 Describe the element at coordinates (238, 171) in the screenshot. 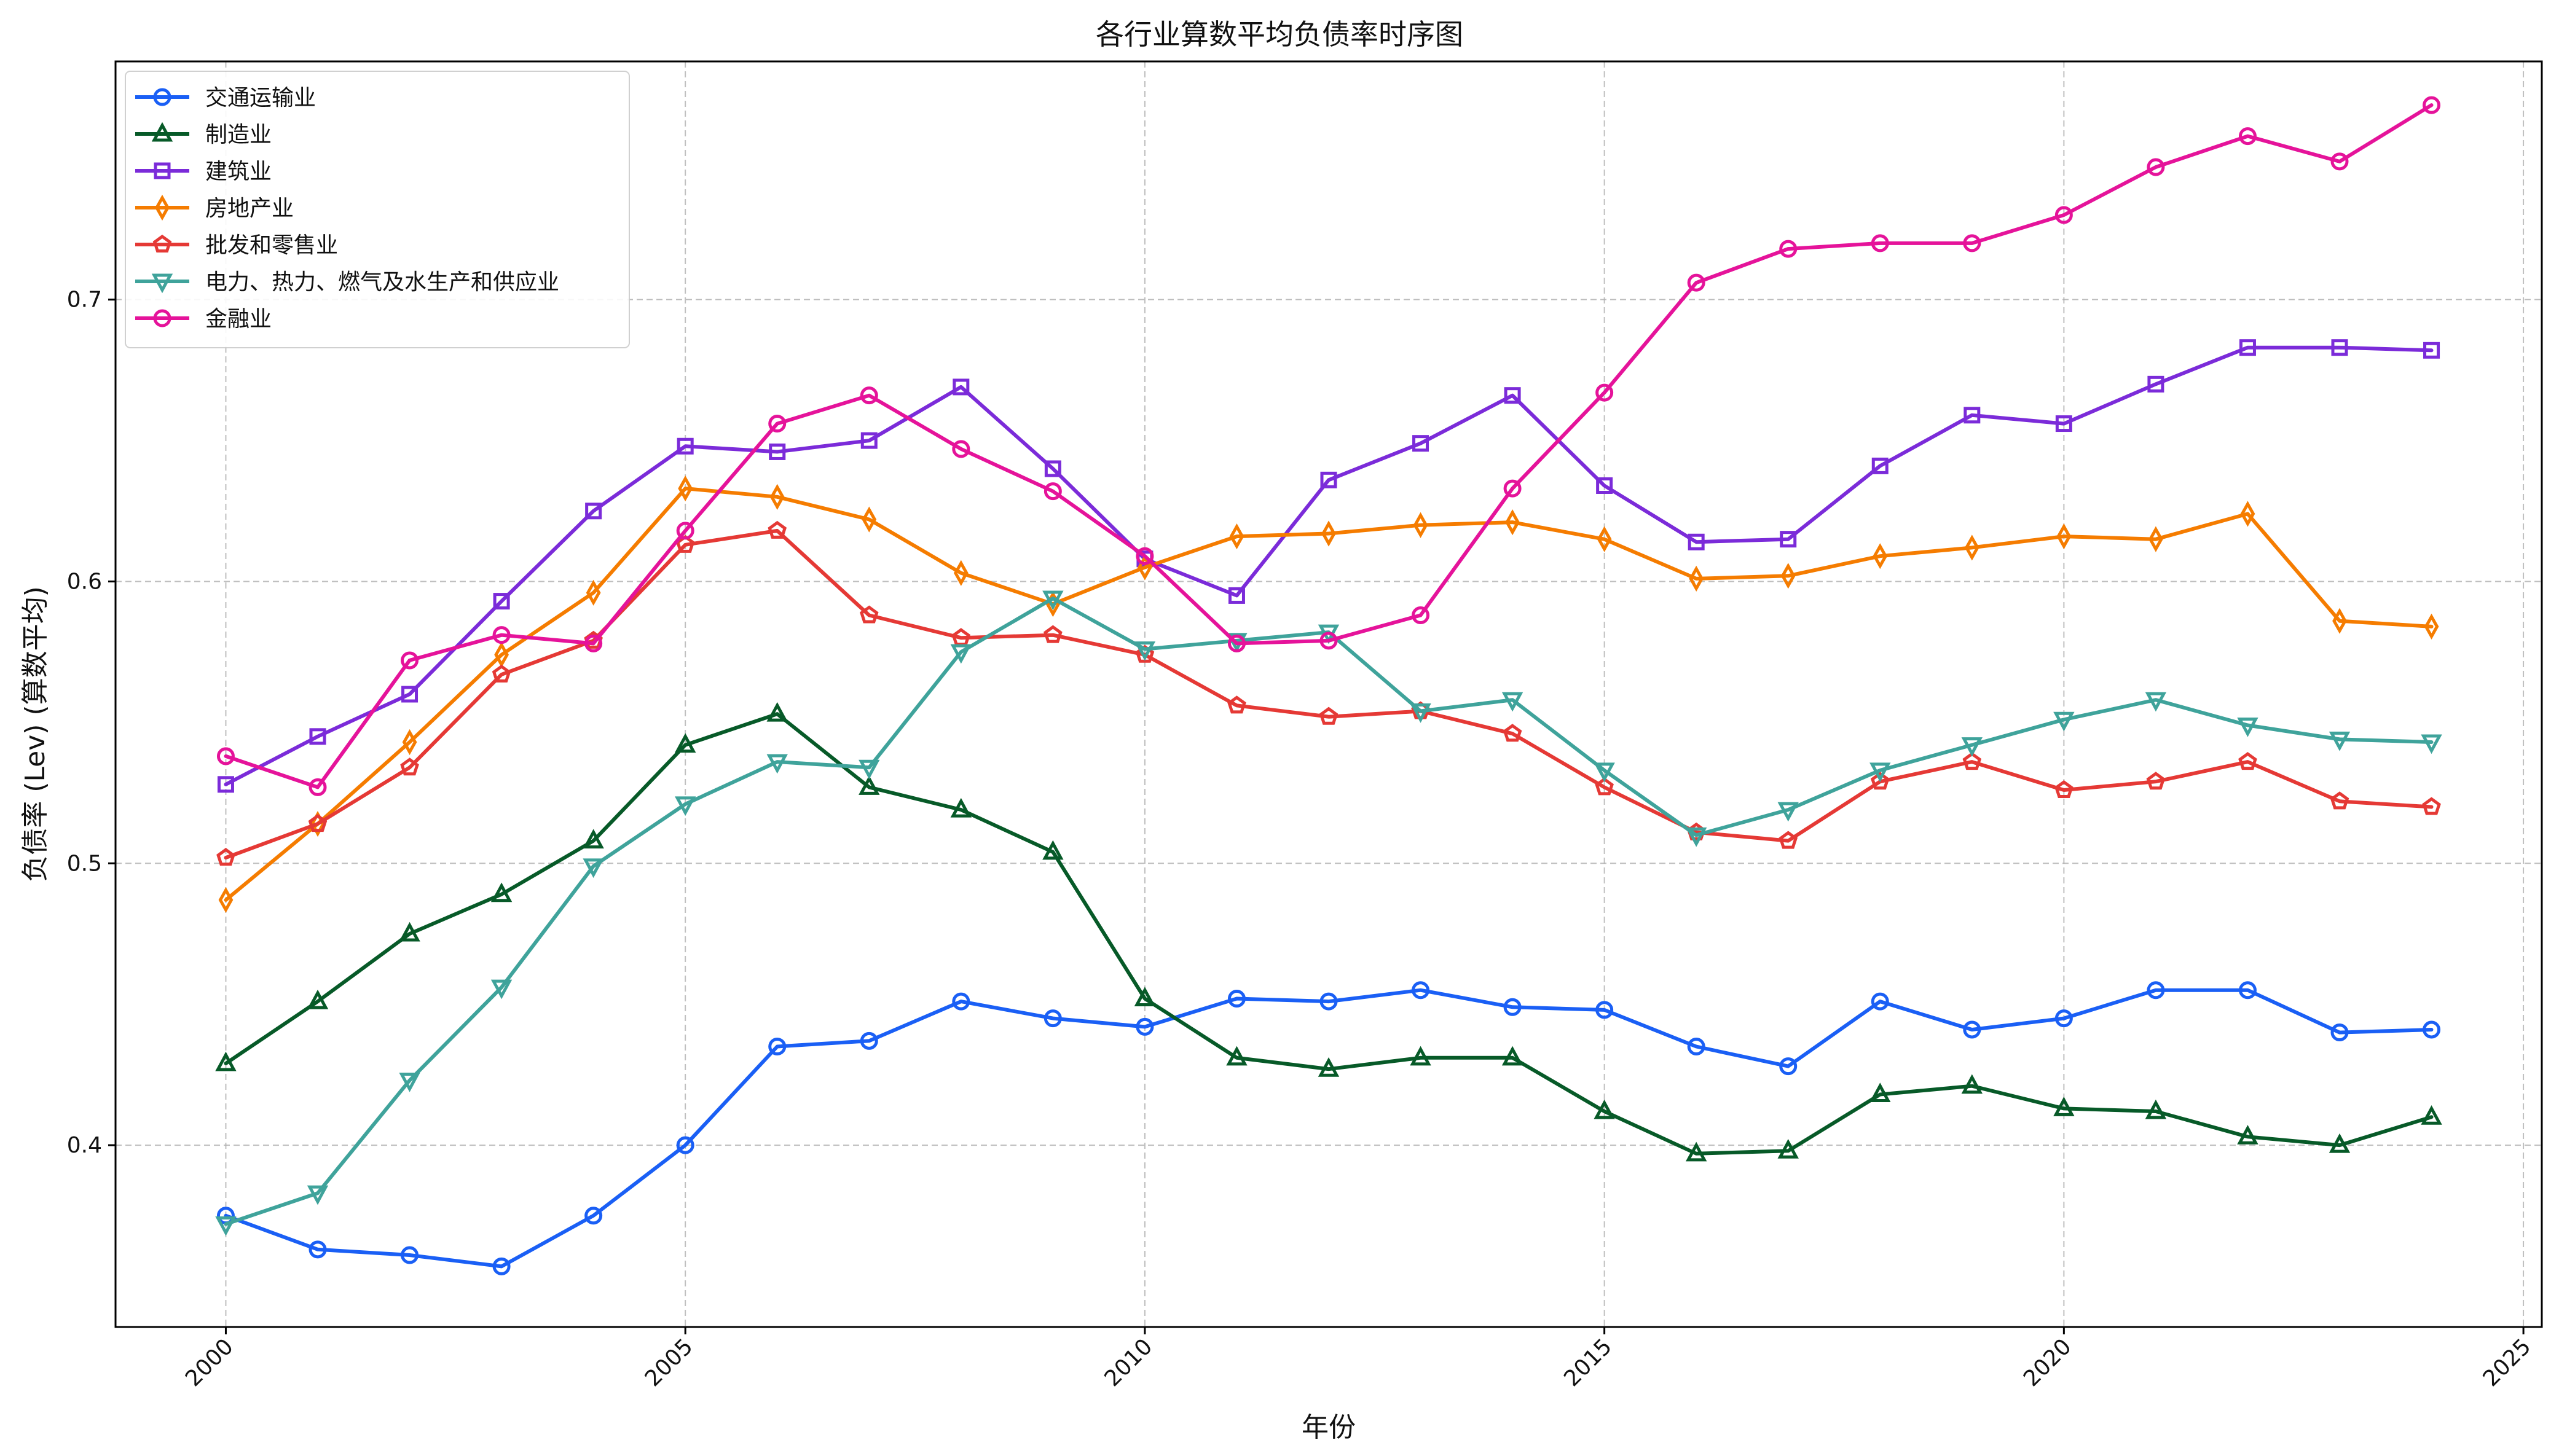

I see `legend-label: 建筑业` at that location.